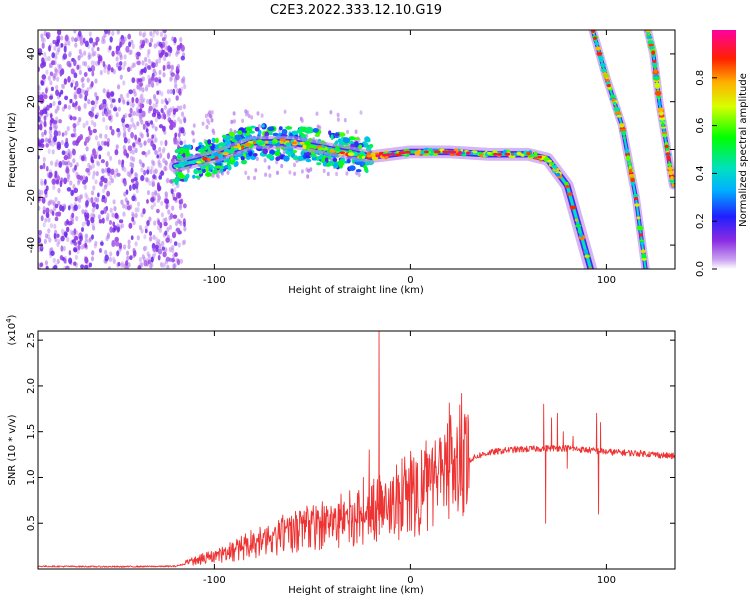  I want to click on y-tick-label: 40, so click(31, 54).